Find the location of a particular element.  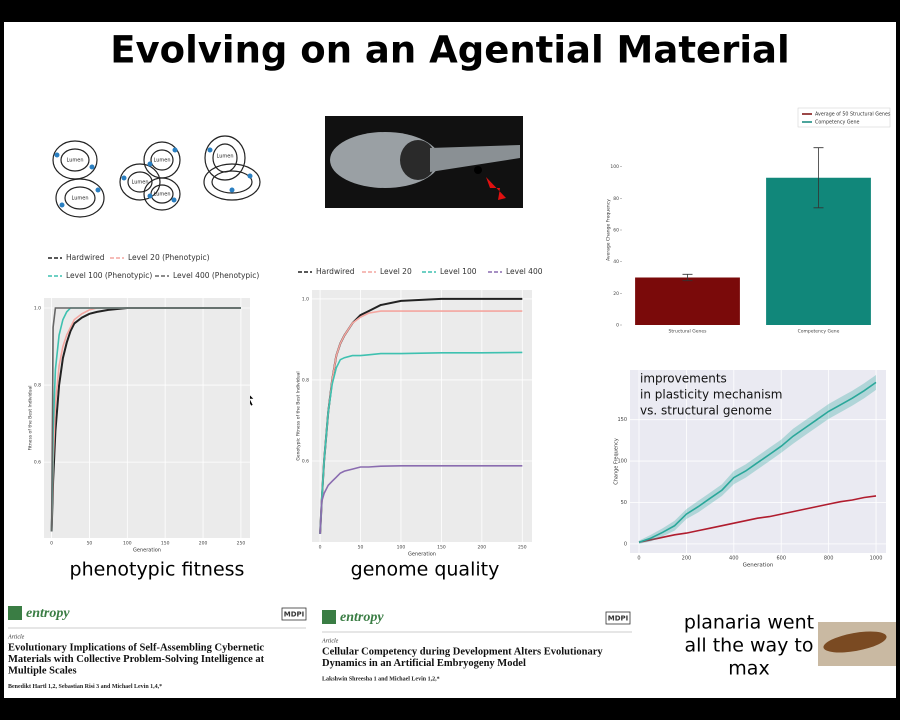

gut is located at coordinates (418, 160).